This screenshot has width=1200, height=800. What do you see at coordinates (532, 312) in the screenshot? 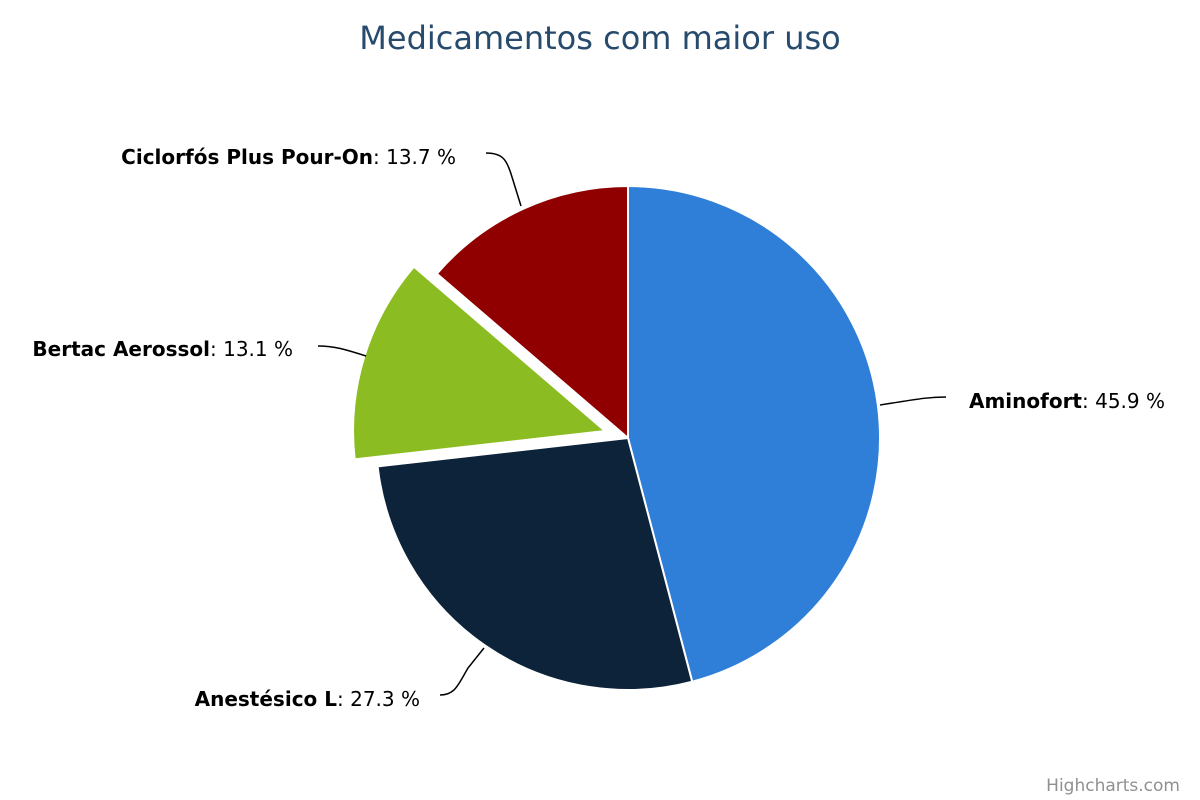
I see `pie-slice-ciclorf-s-plus-pour-on` at bounding box center [532, 312].